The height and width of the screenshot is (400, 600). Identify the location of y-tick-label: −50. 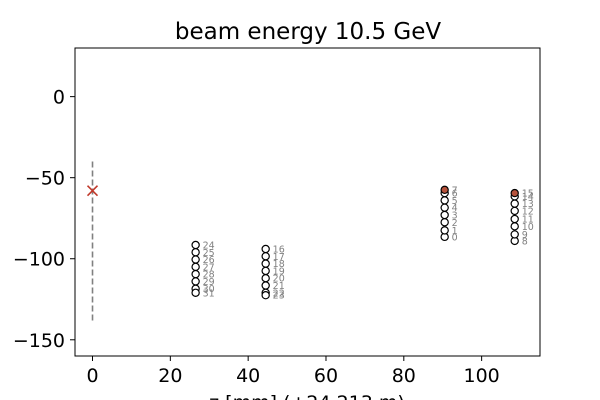
(45, 179).